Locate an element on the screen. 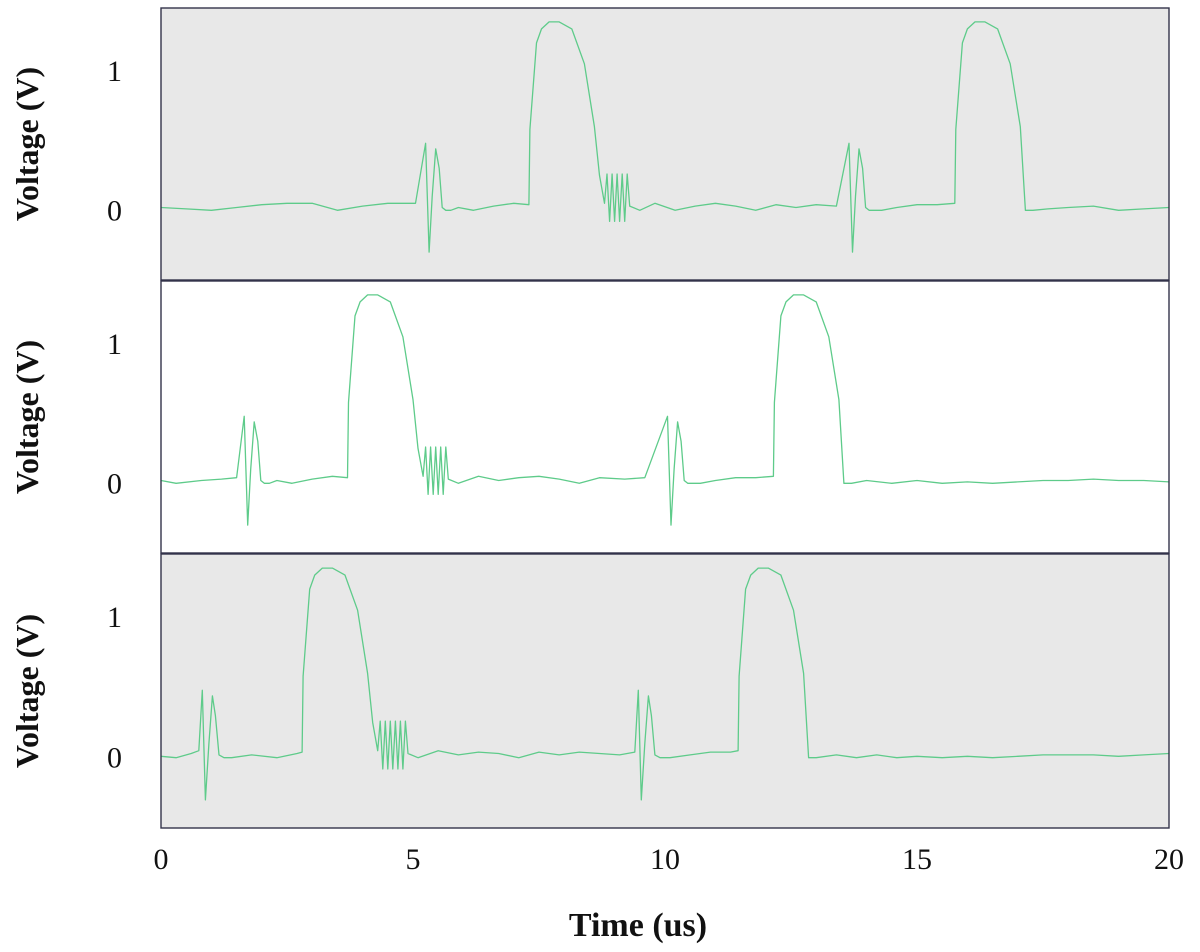 This screenshot has width=1200, height=952. x-tick-label: 5 is located at coordinates (413, 859).